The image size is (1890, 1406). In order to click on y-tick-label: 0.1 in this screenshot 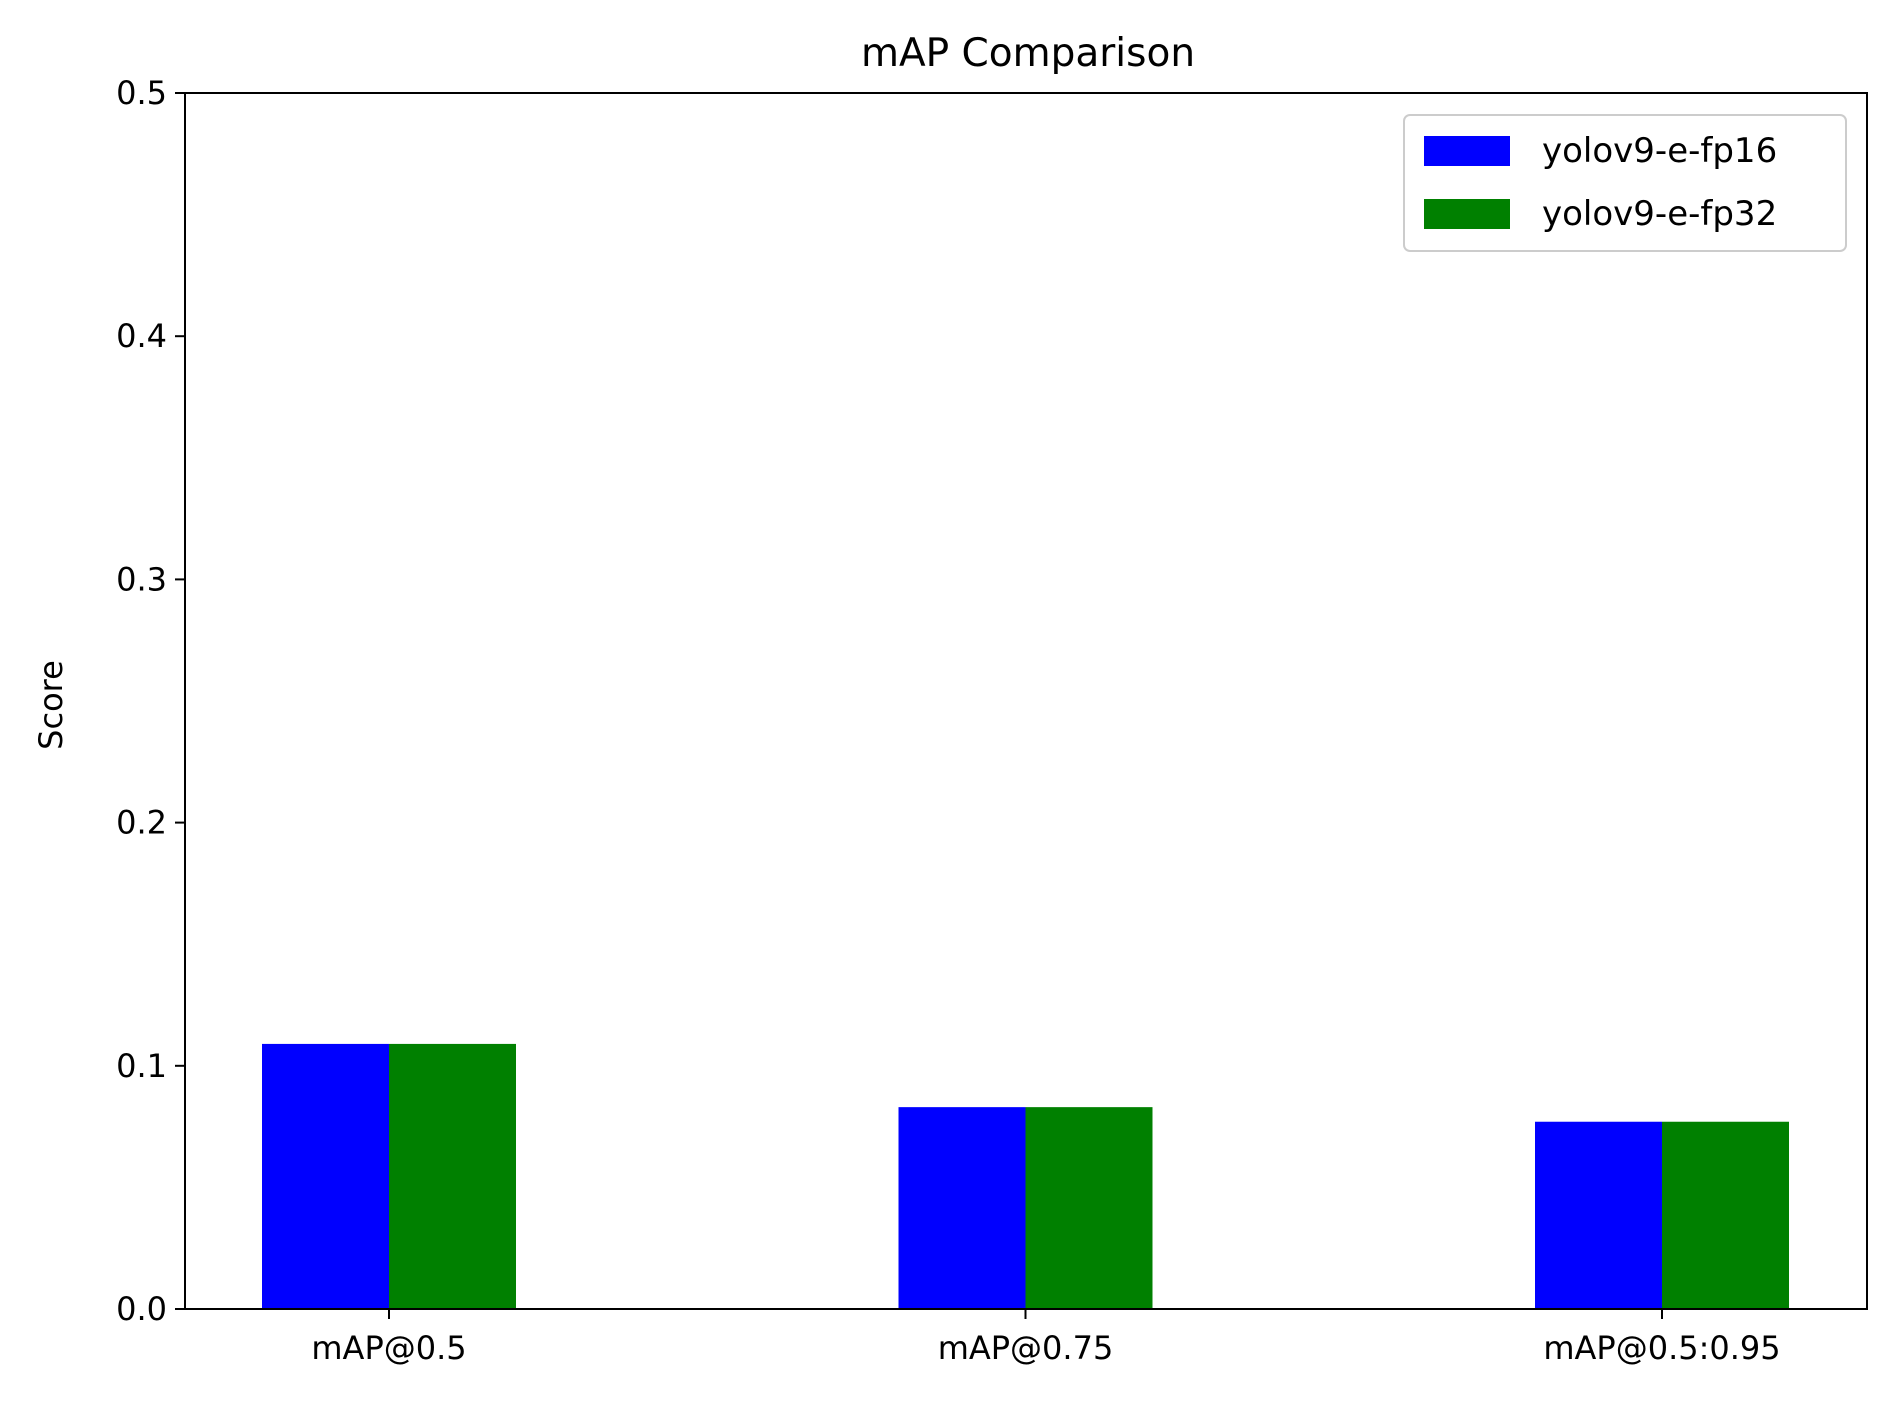, I will do `click(141, 1066)`.